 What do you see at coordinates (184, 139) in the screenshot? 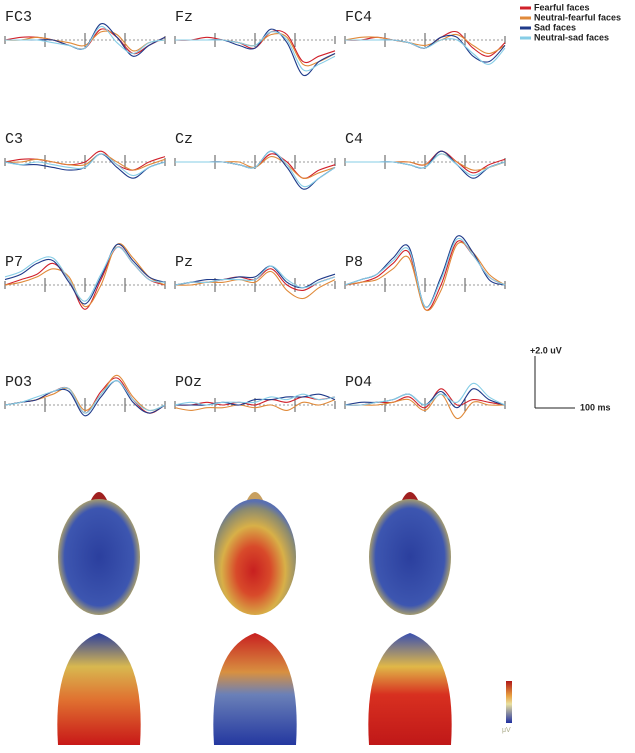
I see `channel-label: Cz` at bounding box center [184, 139].